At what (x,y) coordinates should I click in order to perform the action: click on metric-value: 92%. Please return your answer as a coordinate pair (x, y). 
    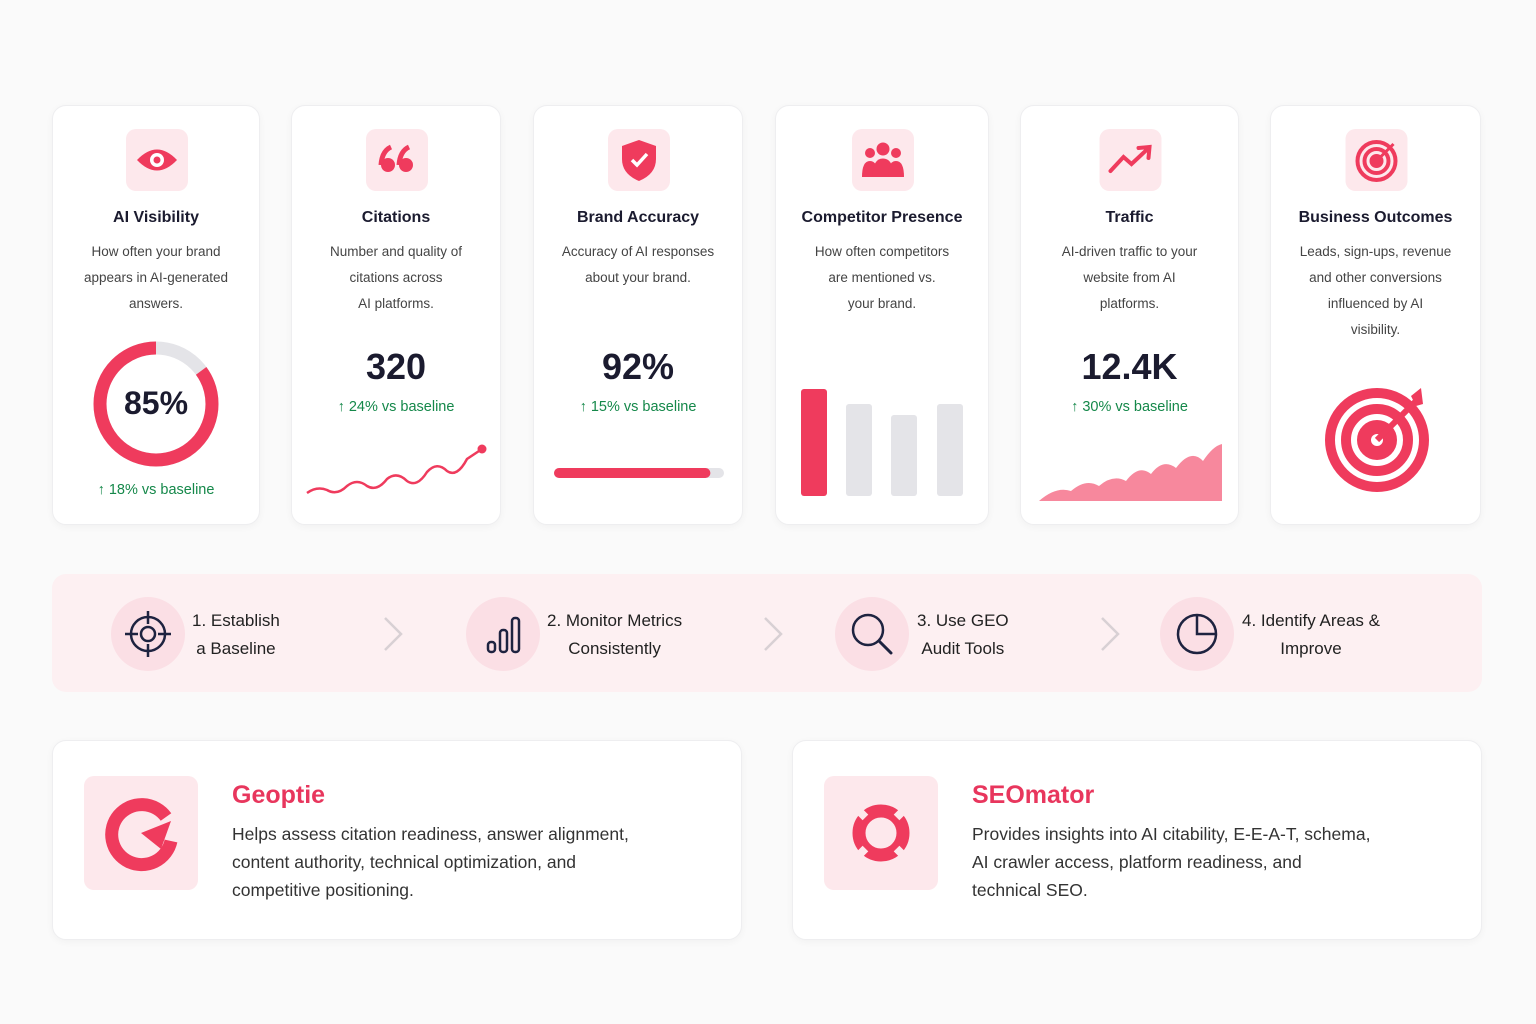
    Looking at the image, I should click on (638, 366).